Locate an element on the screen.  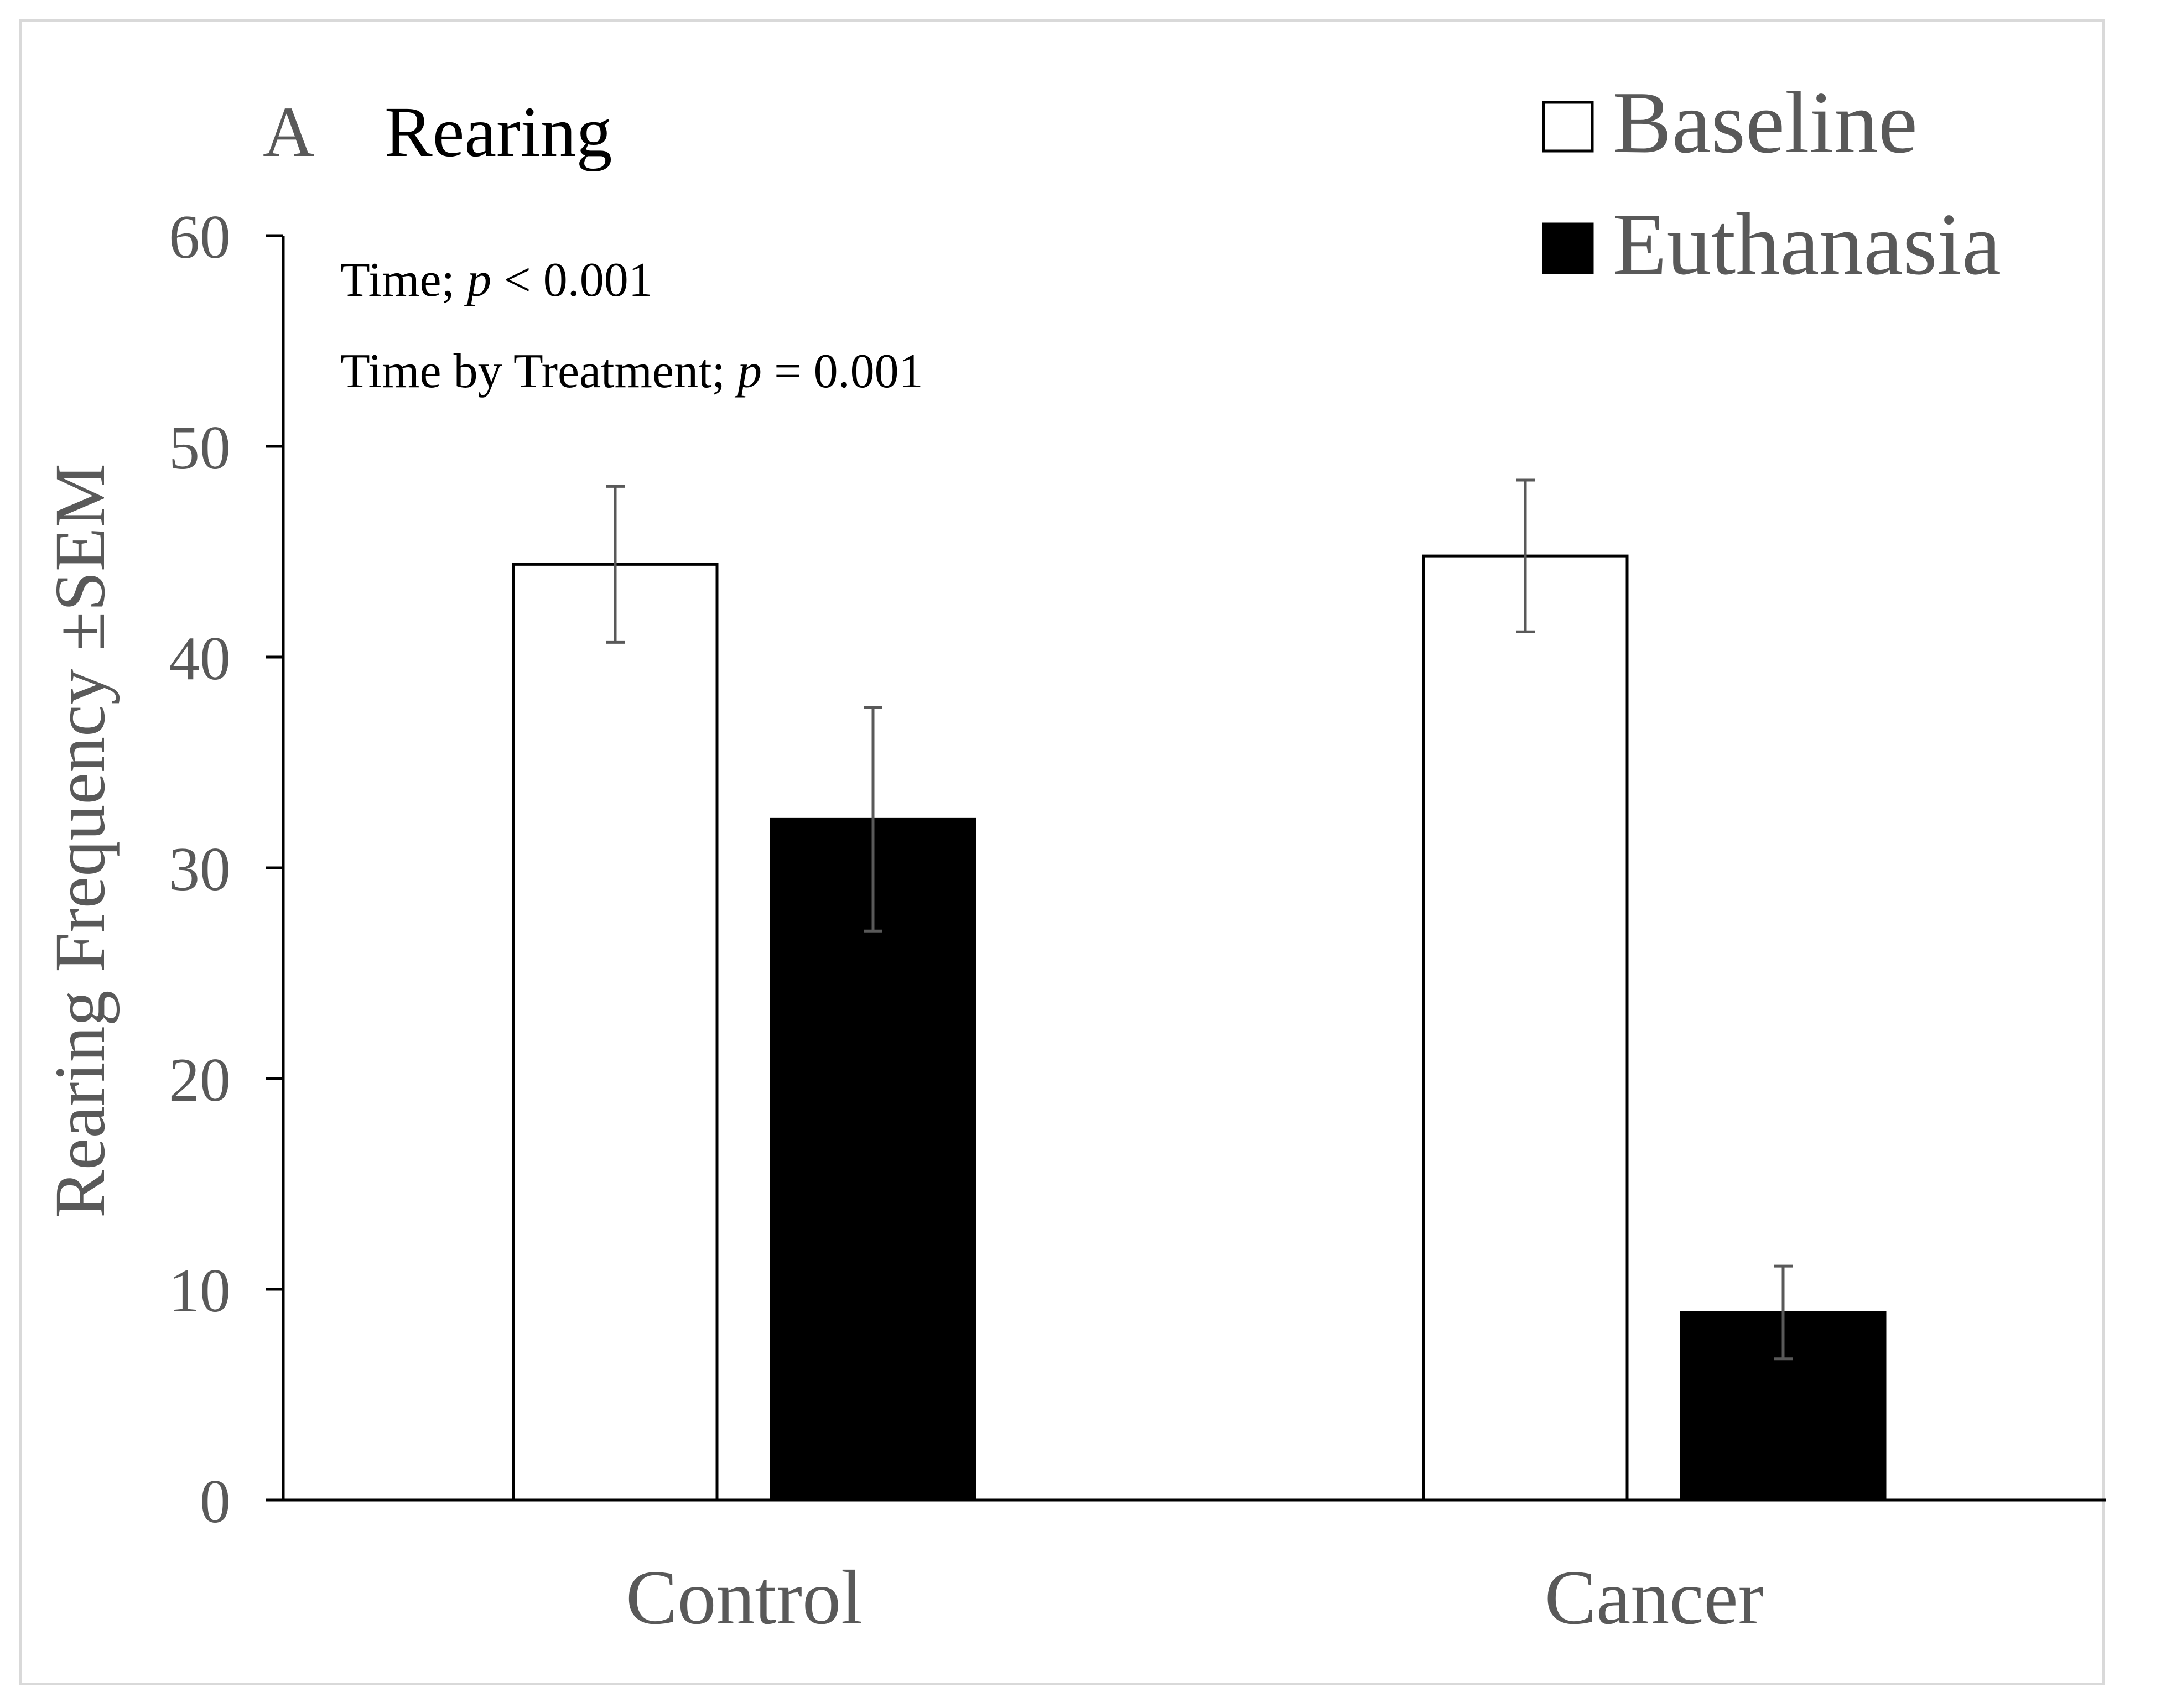
annotation-time: Time; p < 0.001 is located at coordinates (496, 280).